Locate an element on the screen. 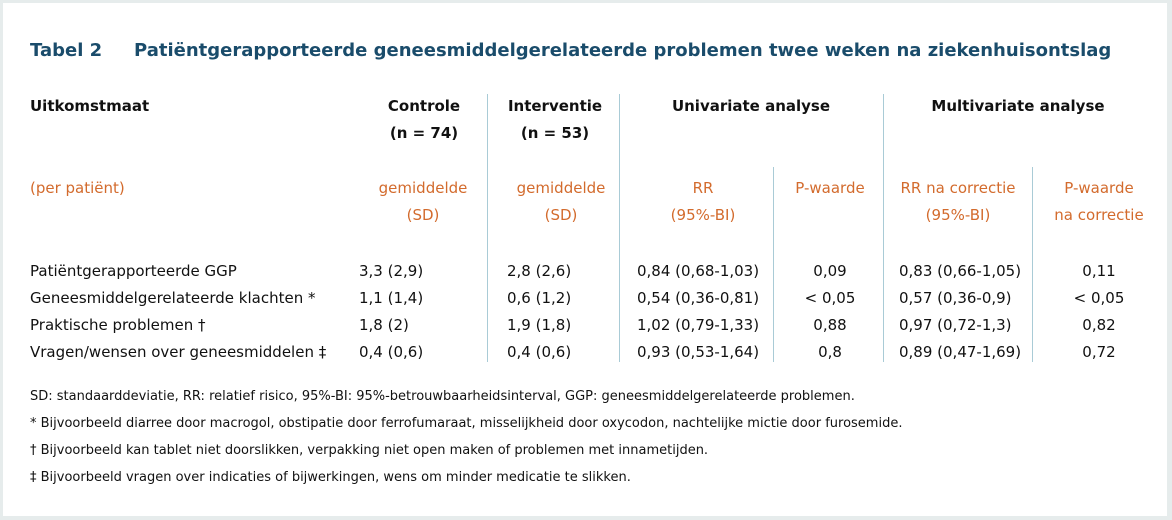 The height and width of the screenshot is (520, 1172). header-multivariate: Multivariate analyse is located at coordinates (1018, 106).